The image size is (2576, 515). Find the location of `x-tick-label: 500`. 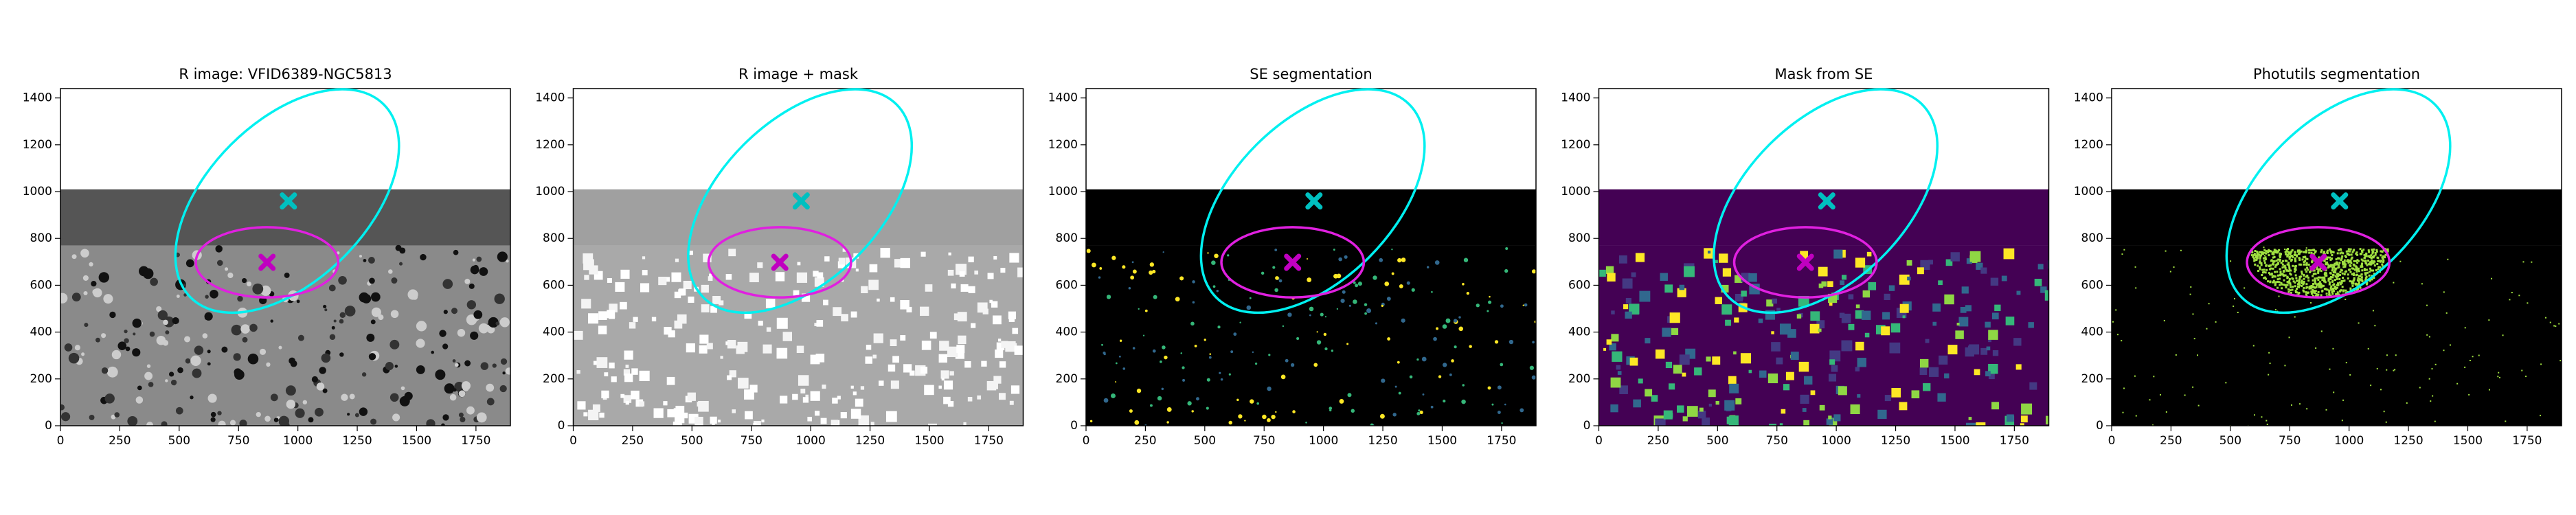

x-tick-label: 500 is located at coordinates (1205, 441).